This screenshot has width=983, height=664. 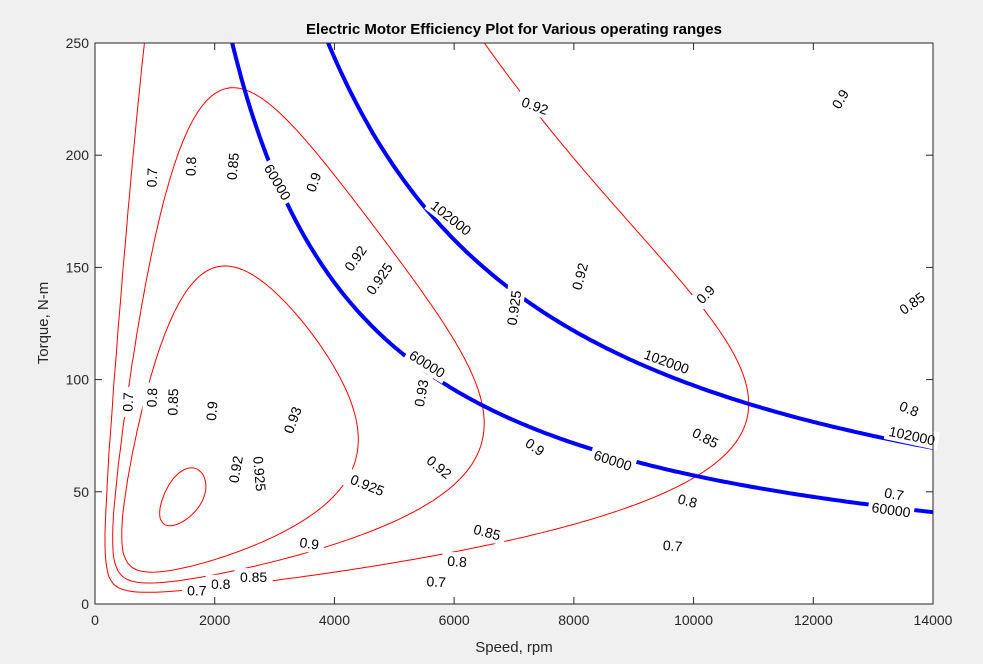 I want to click on y-tick-label: 50, so click(x=81, y=492).